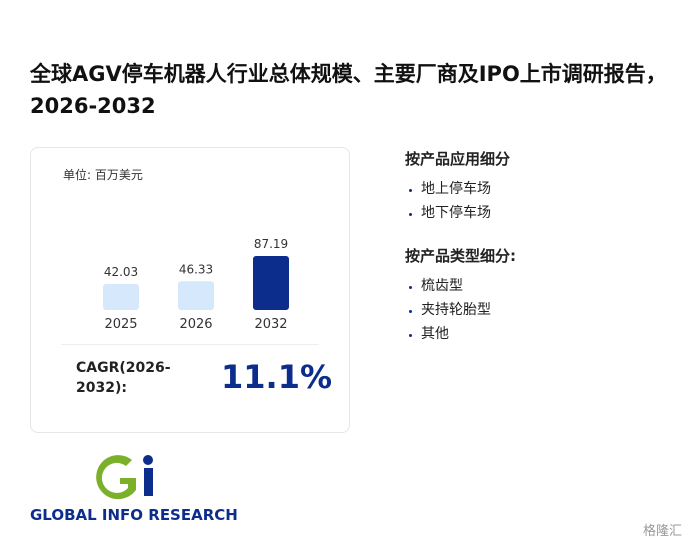  I want to click on cagr-value: 11.1%, so click(277, 377).